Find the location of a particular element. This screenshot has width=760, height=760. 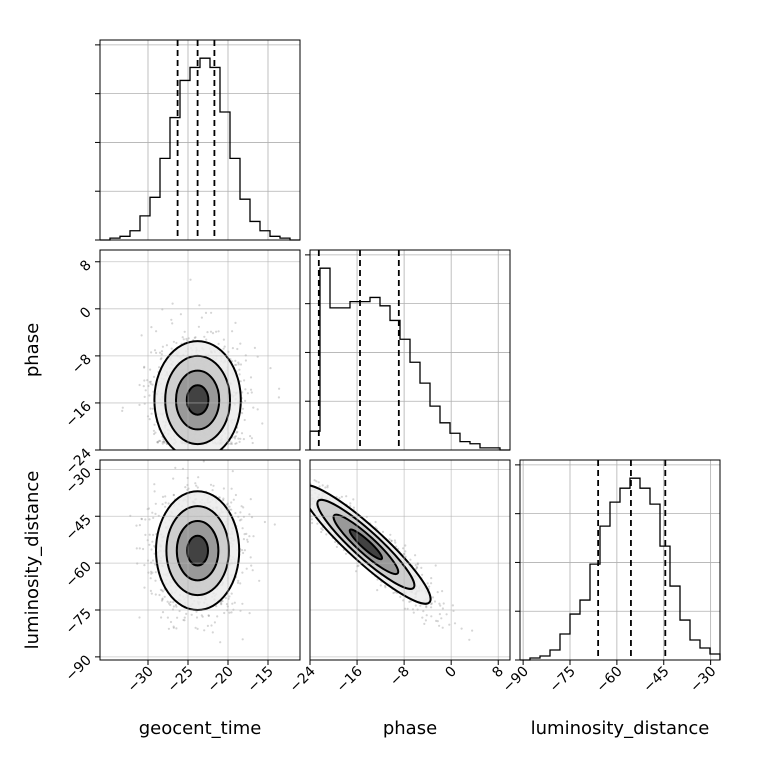

panel-phase-vs-luminosity_distance is located at coordinates (406, 560).